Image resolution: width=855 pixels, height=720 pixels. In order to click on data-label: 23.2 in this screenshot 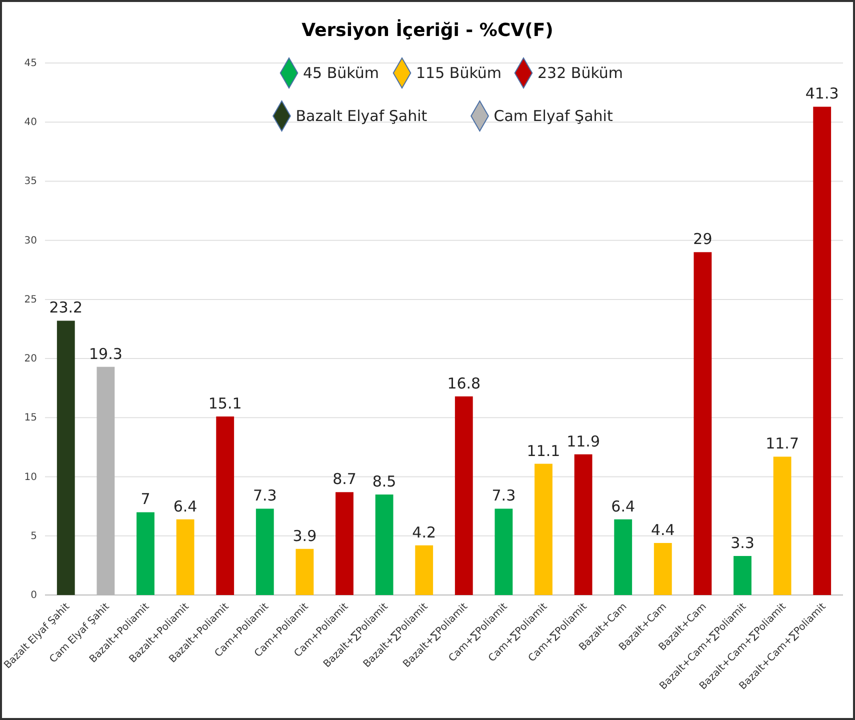, I will do `click(66, 307)`.